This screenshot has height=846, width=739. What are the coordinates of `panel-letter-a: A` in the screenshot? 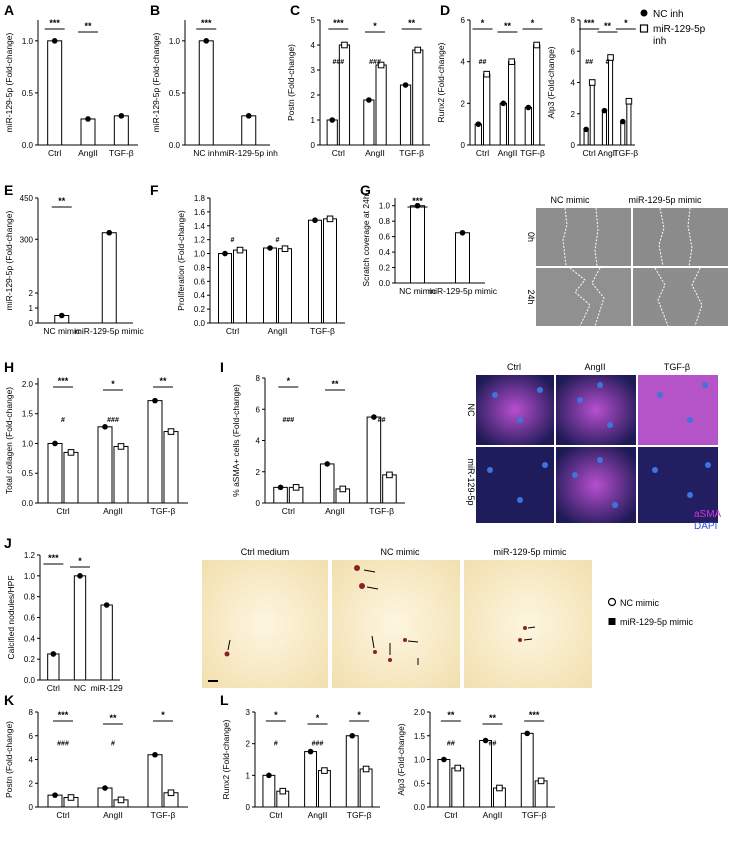 It's located at (9, 10).